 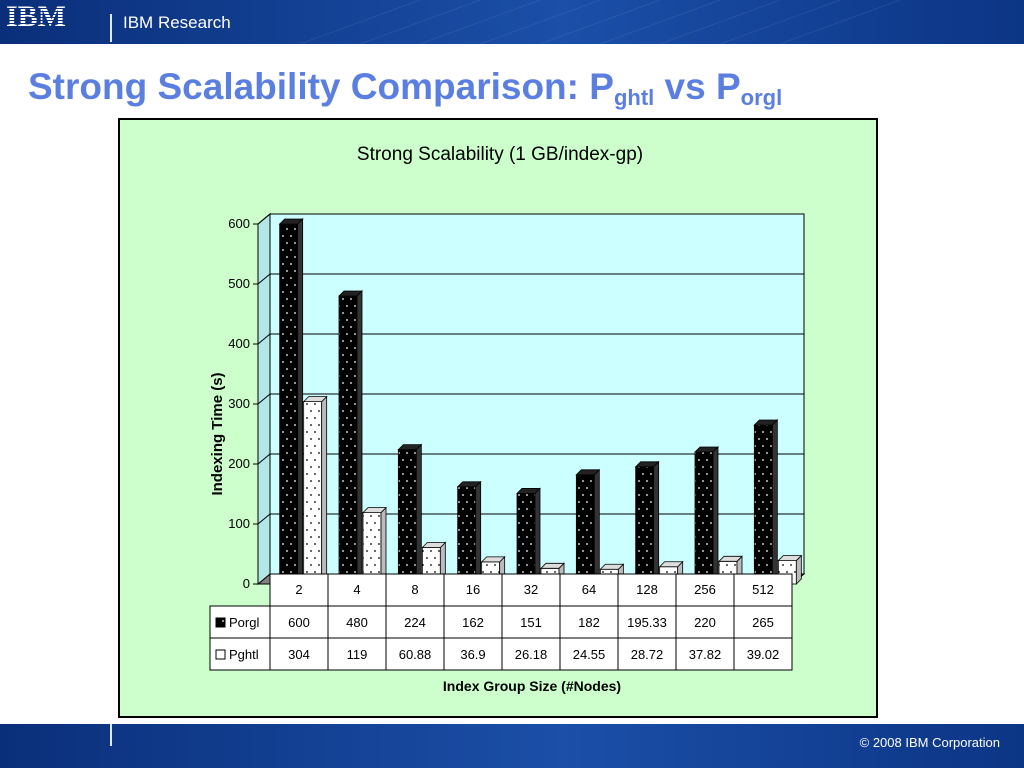 I want to click on legend-label-porgl: Porgl, so click(x=244, y=622).